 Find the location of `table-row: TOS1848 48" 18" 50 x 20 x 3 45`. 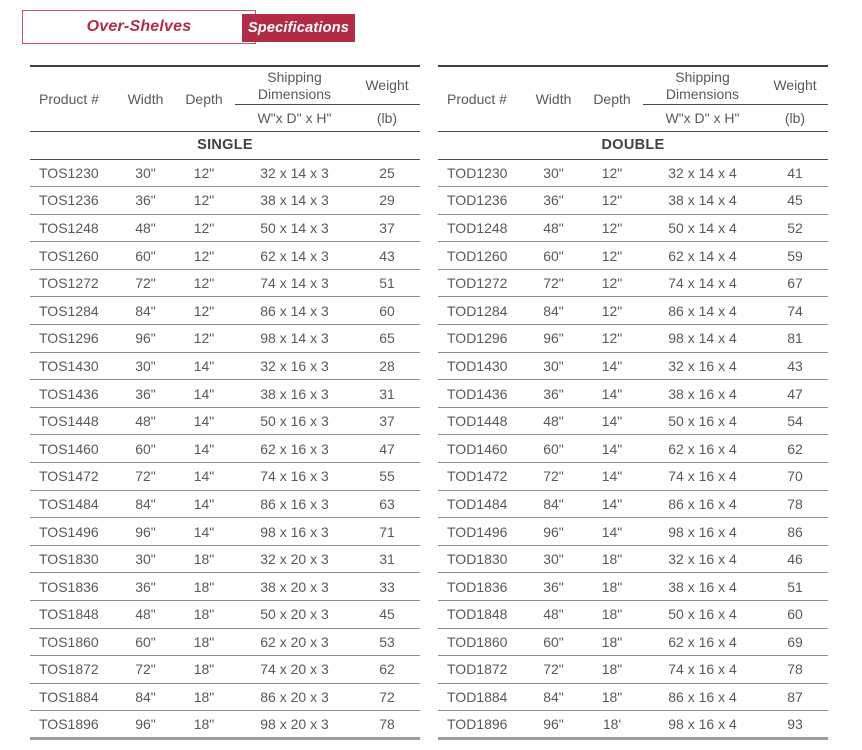

table-row: TOS1848 48" 18" 50 x 20 x 3 45 is located at coordinates (225, 614).